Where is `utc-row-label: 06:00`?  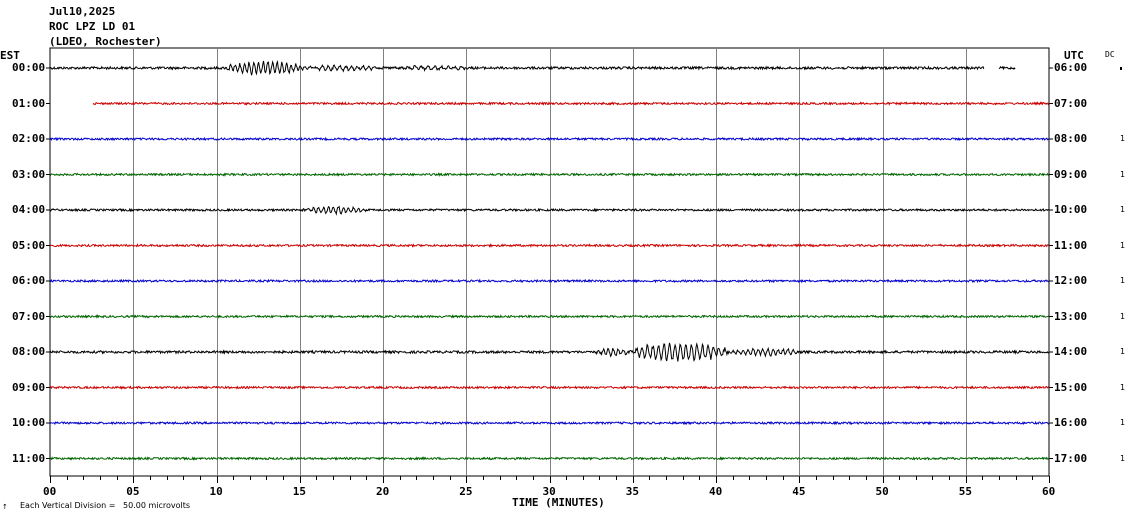
utc-row-label: 06:00 is located at coordinates (1071, 67).